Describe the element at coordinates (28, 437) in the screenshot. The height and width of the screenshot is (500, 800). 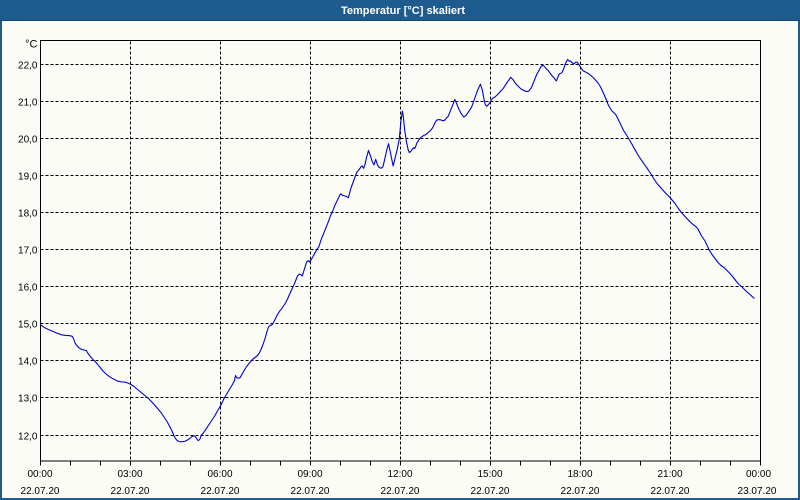
I see `svg-text: 12,0` at that location.